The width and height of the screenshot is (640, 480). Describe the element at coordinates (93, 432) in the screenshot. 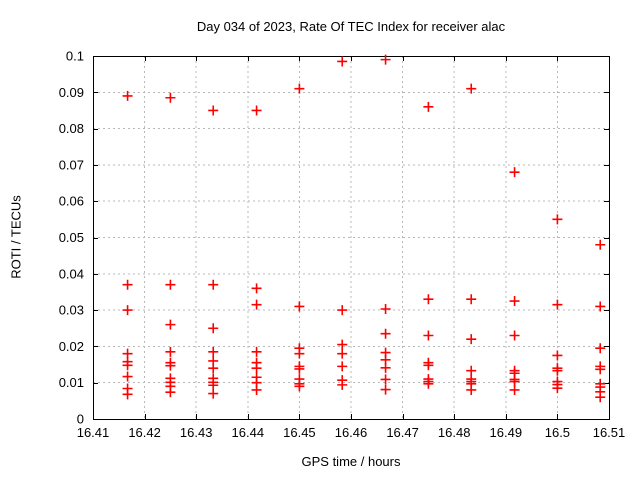

I see `x-tick-label: 16.41` at that location.